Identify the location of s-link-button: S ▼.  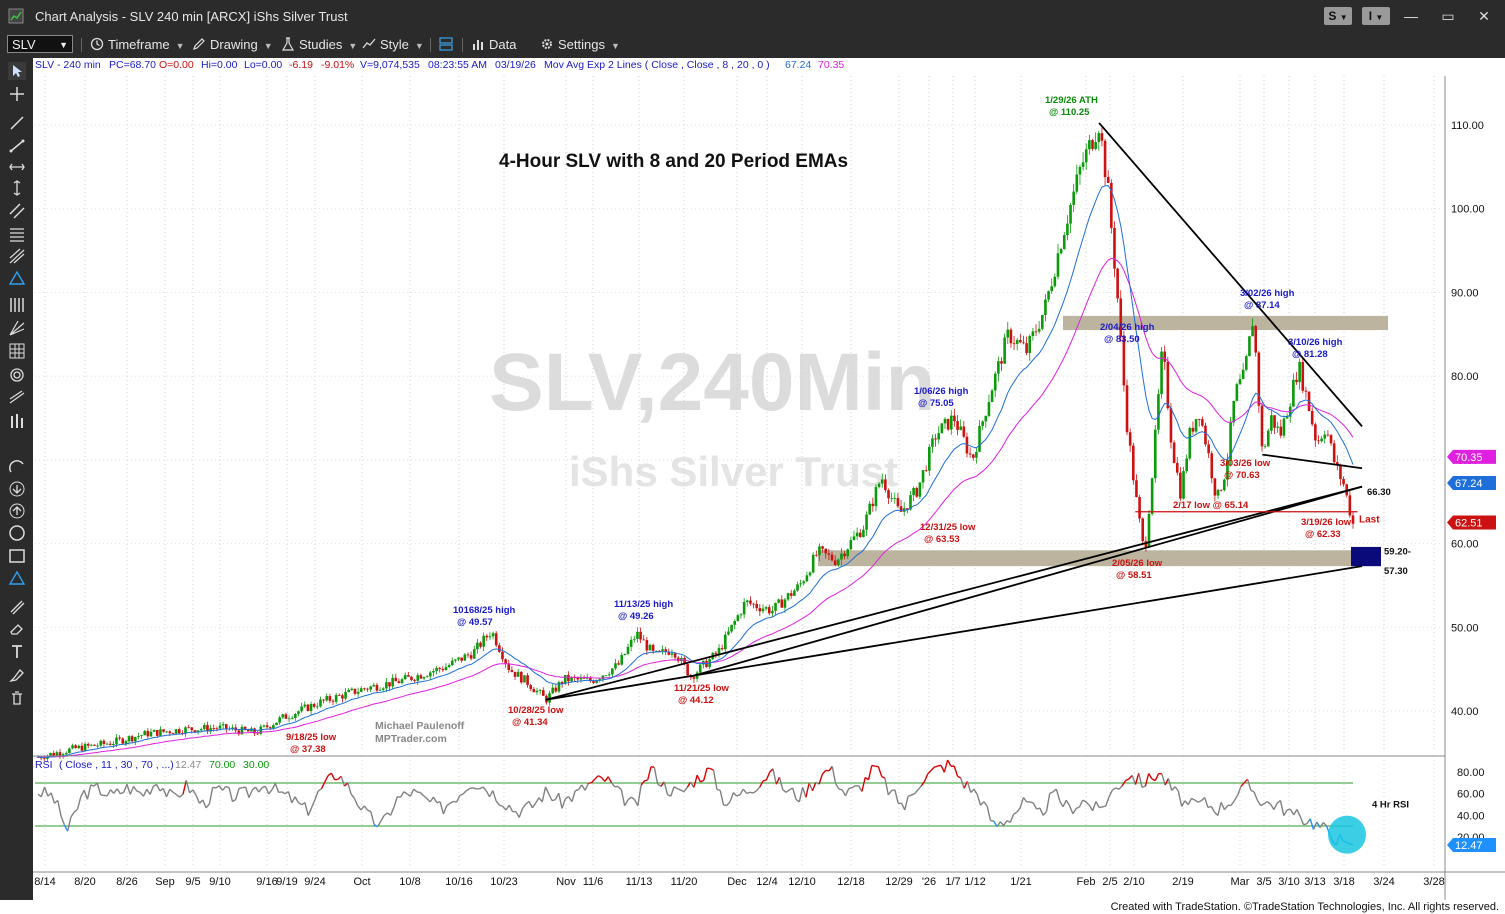
(1338, 16).